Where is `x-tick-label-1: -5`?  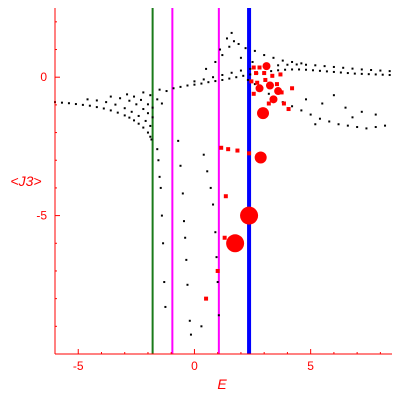 x-tick-label-1: -5 is located at coordinates (78, 366).